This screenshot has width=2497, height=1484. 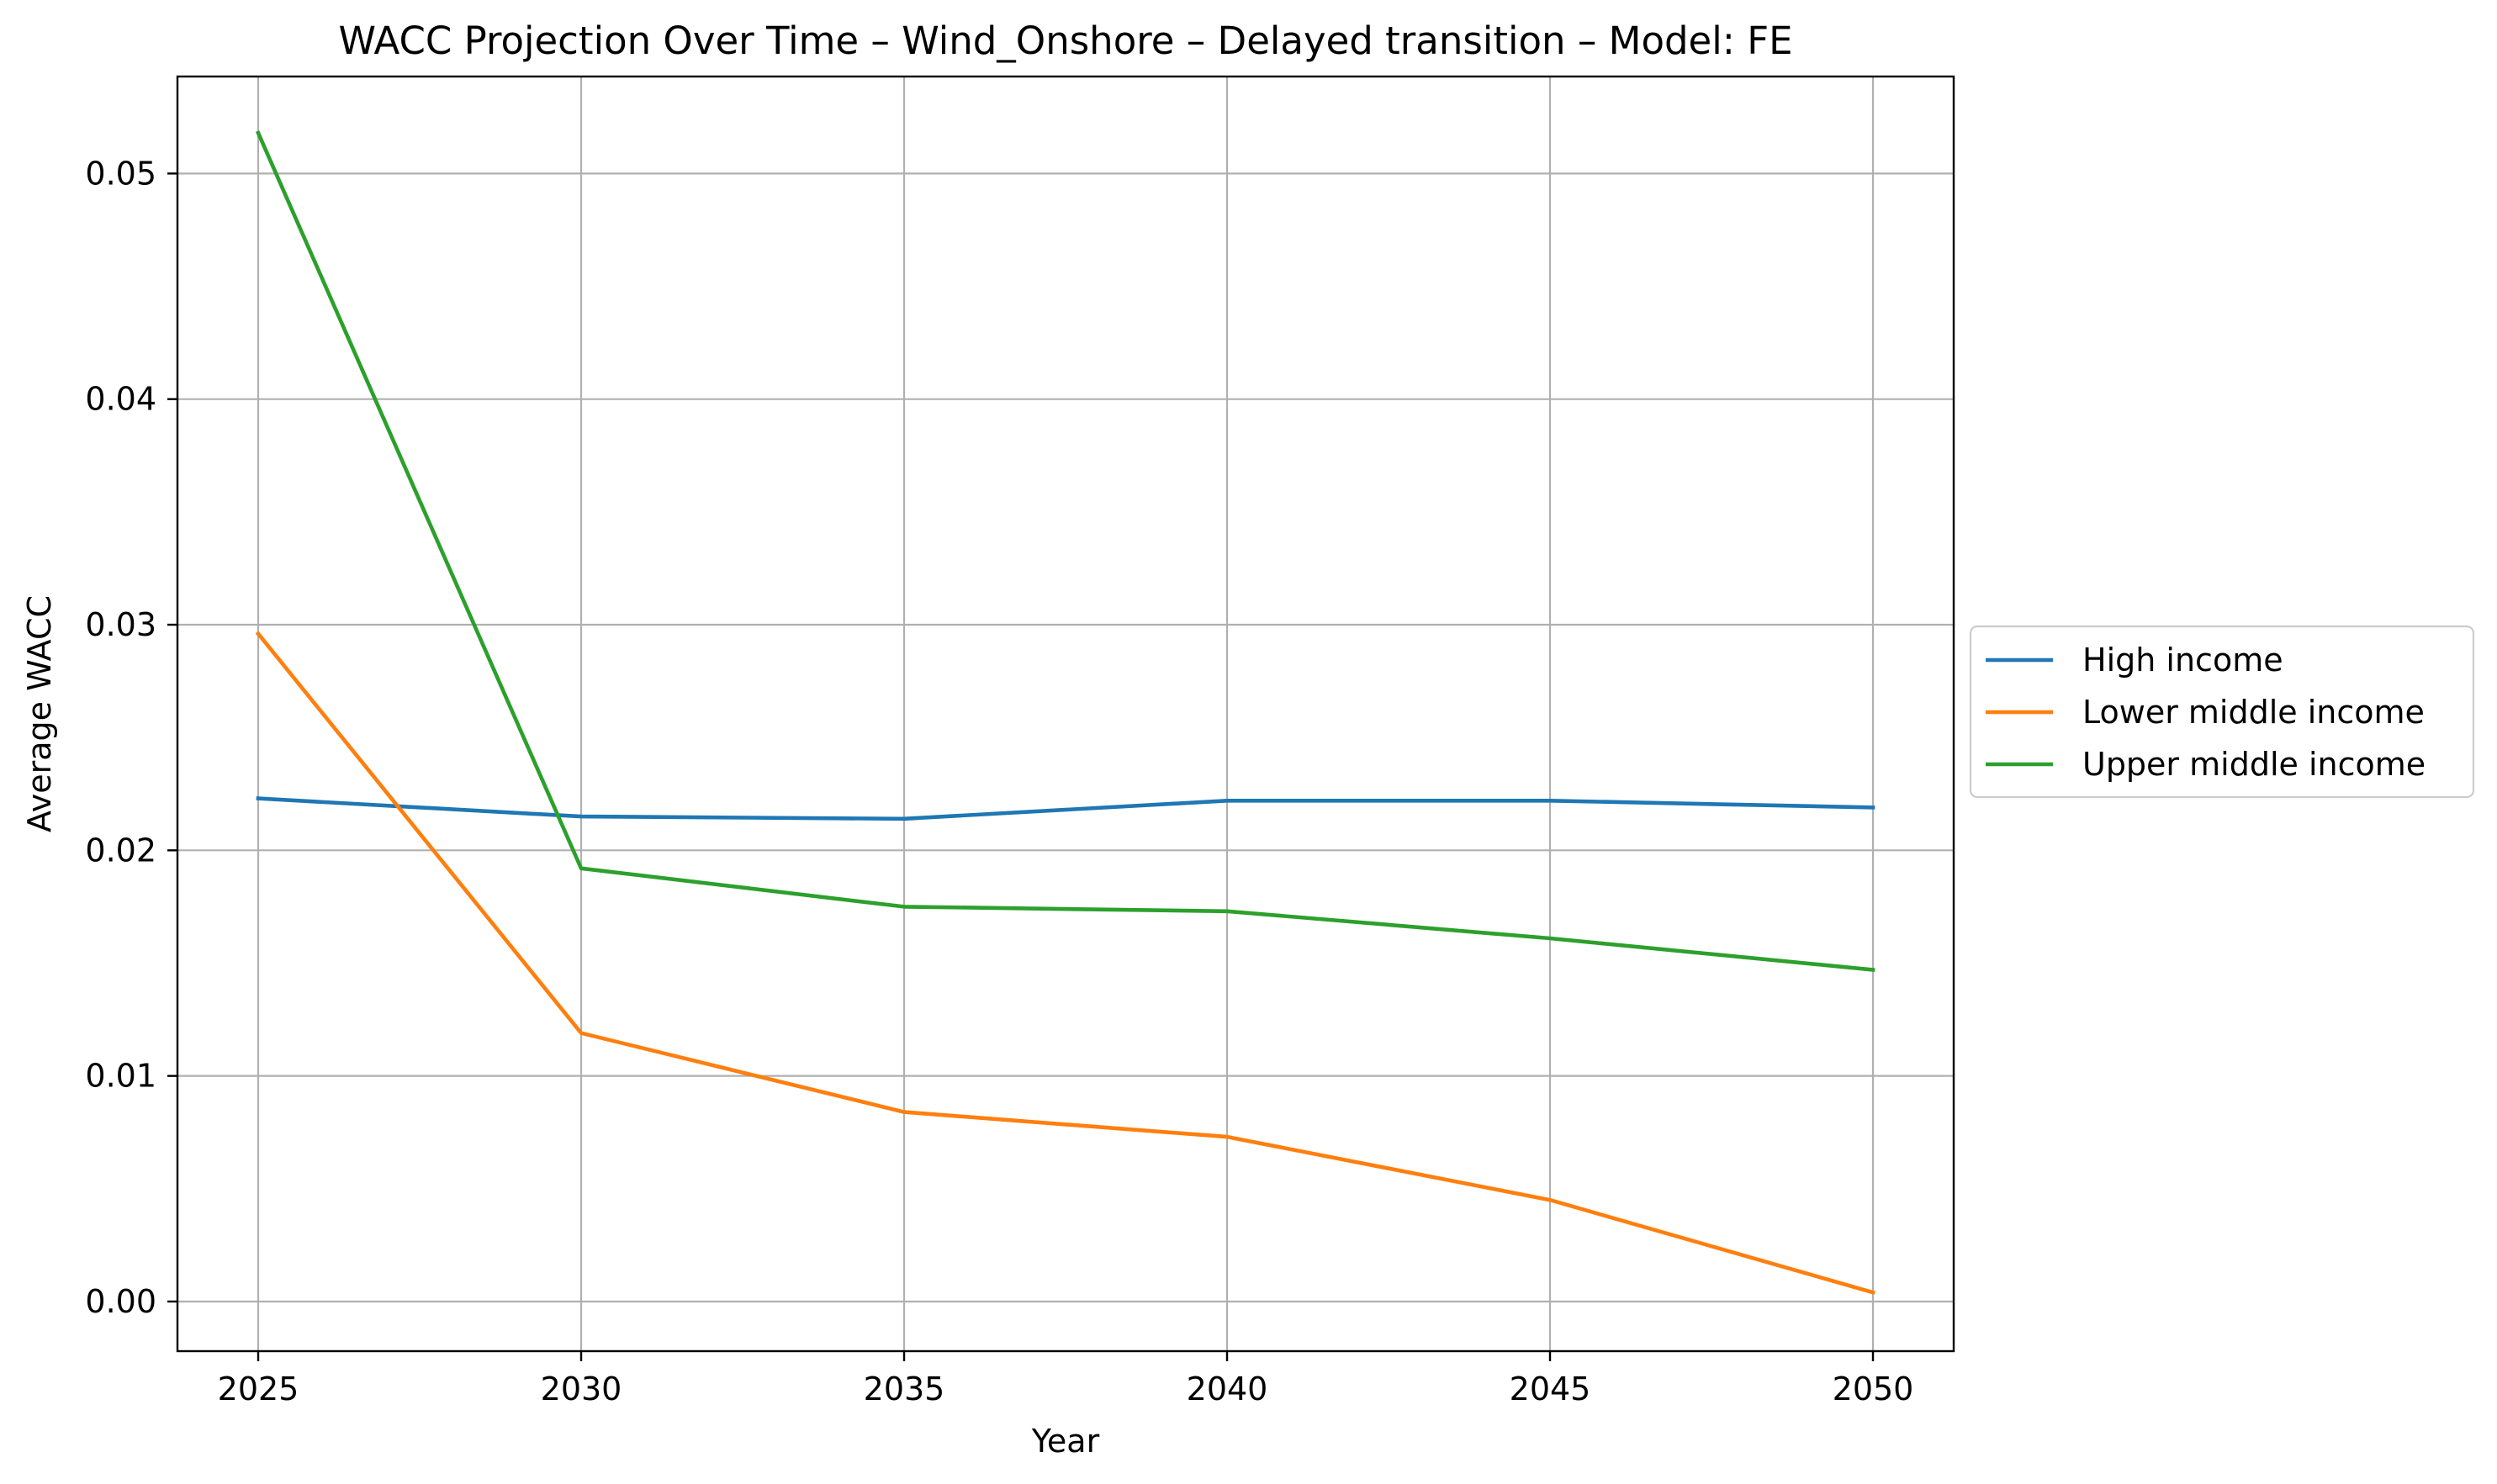 I want to click on y-tick-label: 0.05, so click(x=120, y=173).